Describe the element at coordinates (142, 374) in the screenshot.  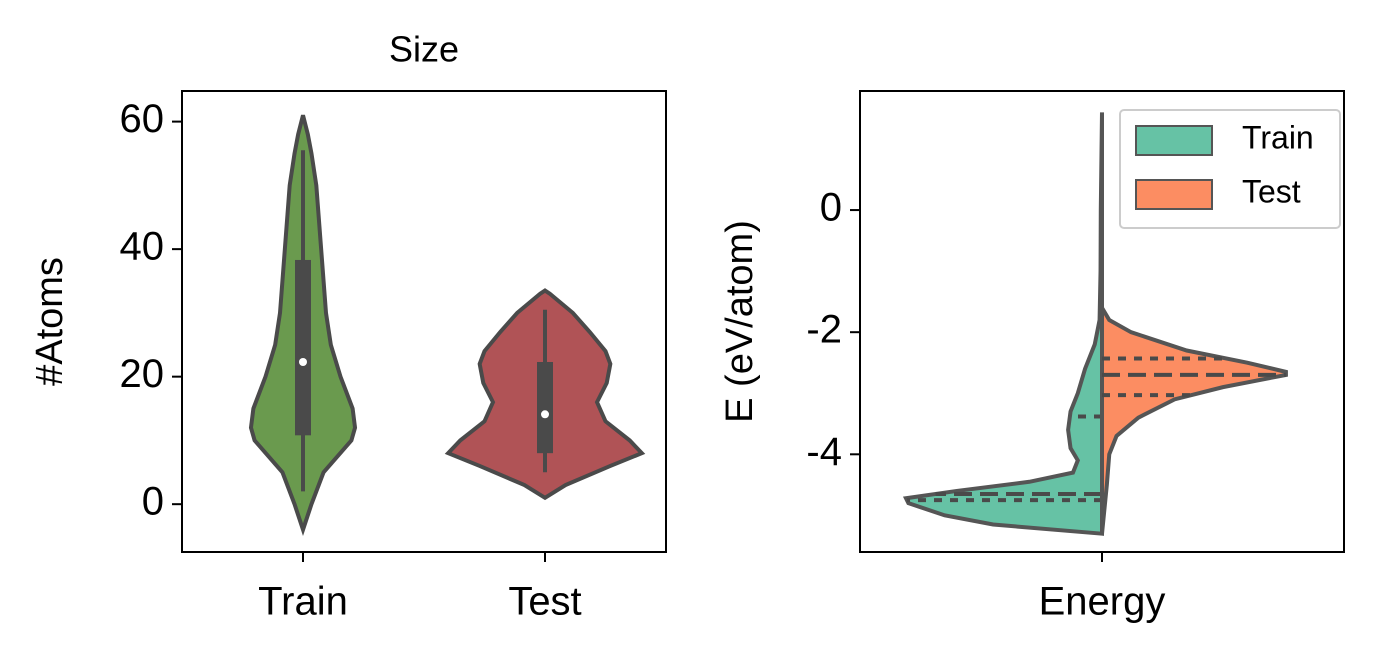
I see `y-tick-label: 20` at that location.